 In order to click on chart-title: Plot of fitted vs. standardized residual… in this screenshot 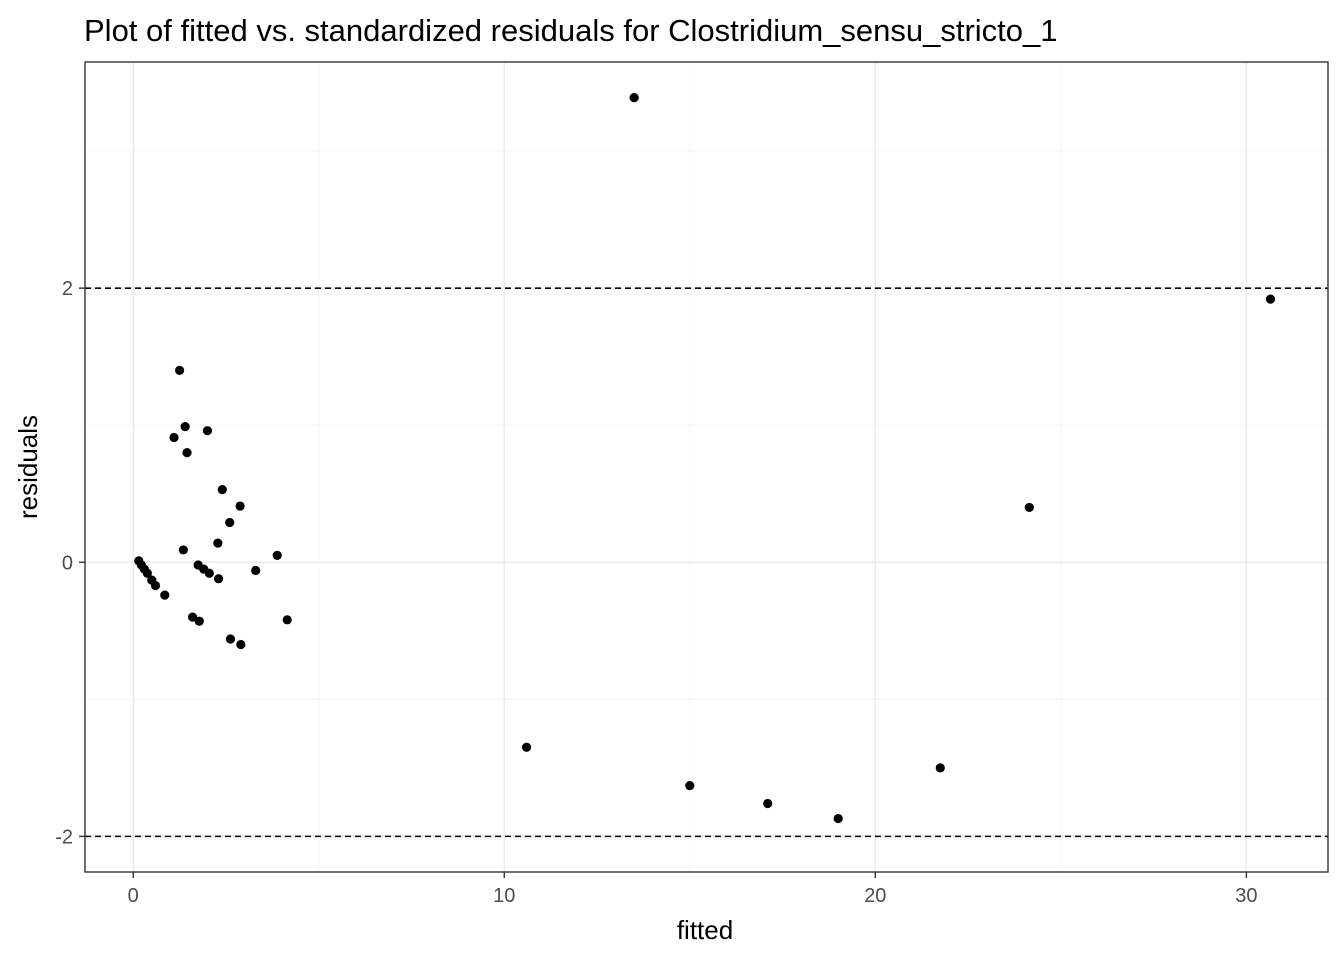, I will do `click(571, 30)`.